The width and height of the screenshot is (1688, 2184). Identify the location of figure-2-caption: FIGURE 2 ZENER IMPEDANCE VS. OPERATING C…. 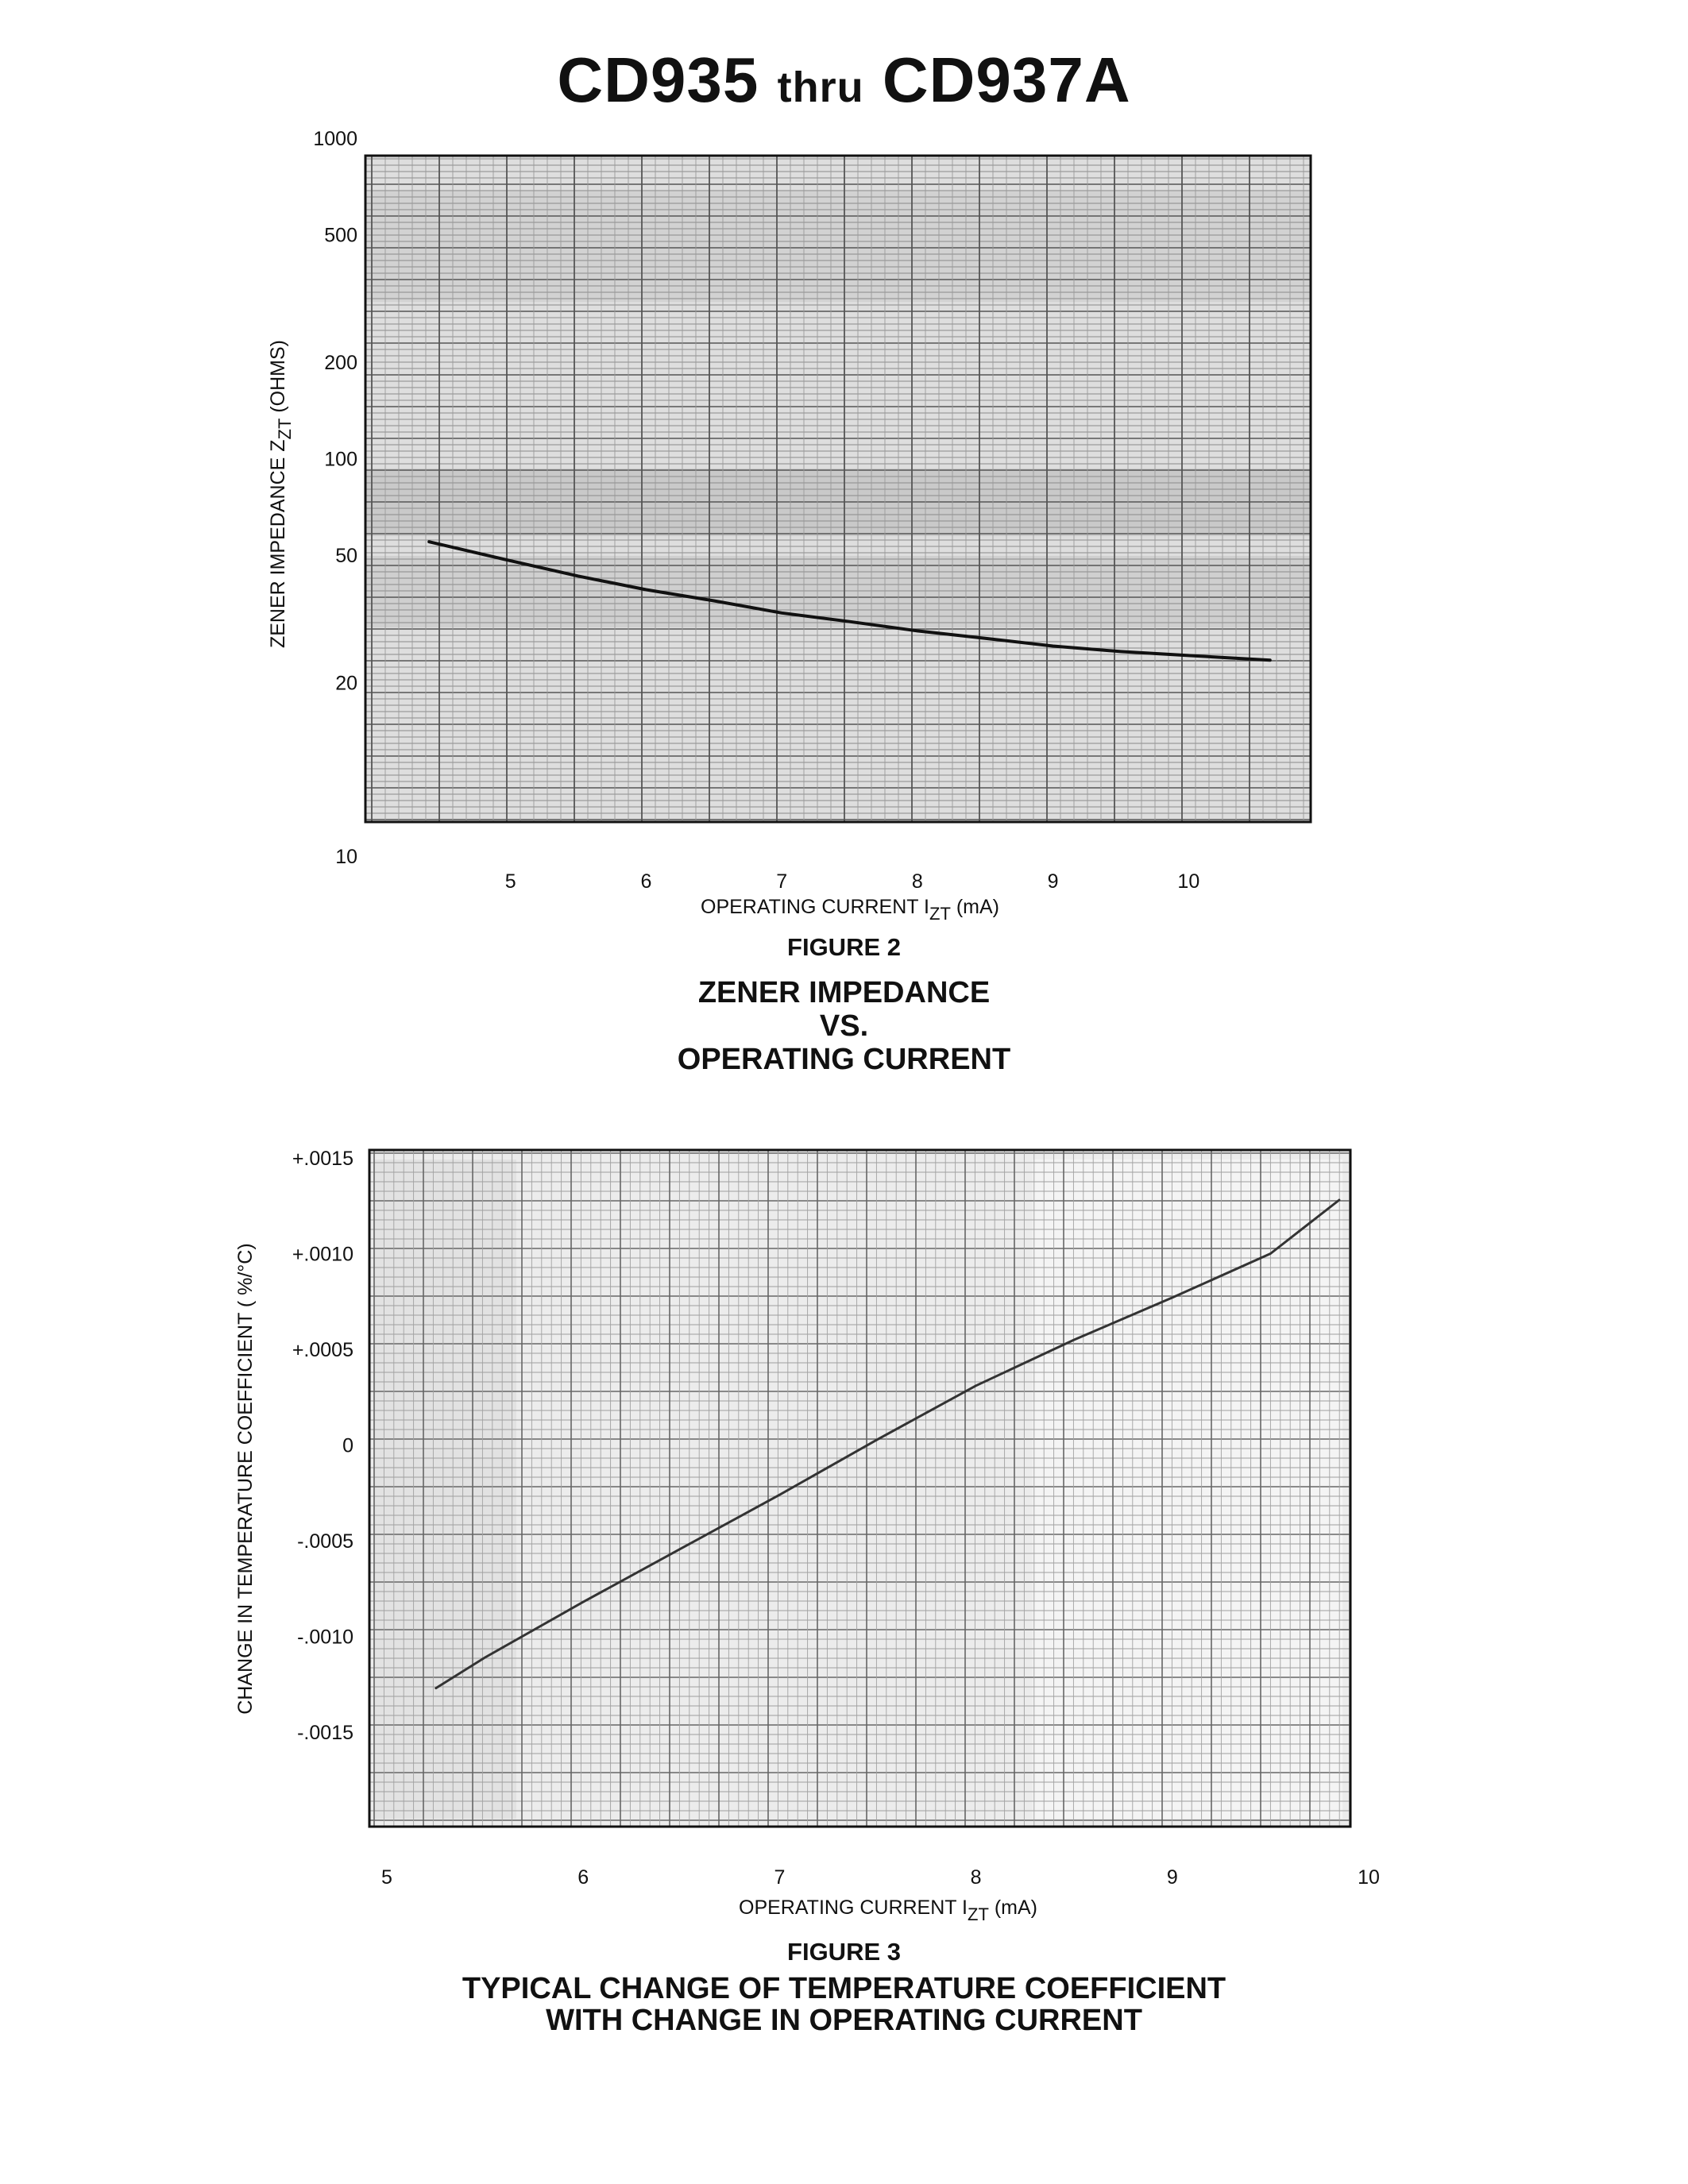
(844, 1005).